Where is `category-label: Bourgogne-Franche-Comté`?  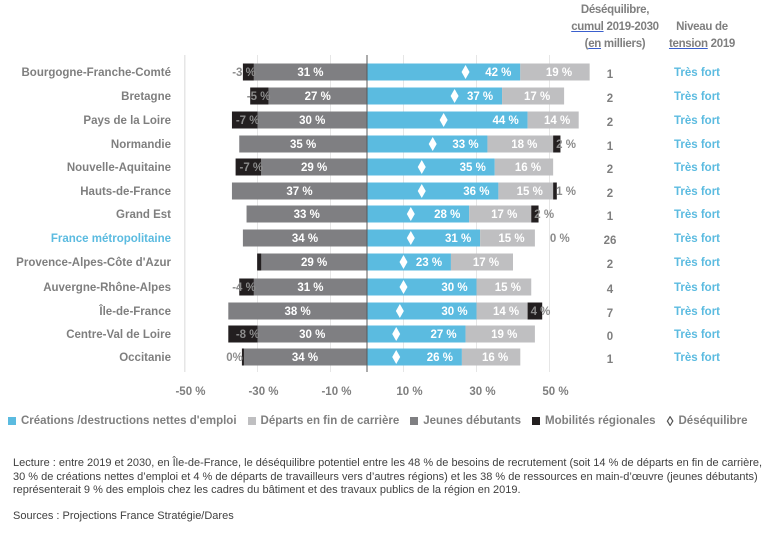
category-label: Bourgogne-Franche-Comté is located at coordinates (97, 73).